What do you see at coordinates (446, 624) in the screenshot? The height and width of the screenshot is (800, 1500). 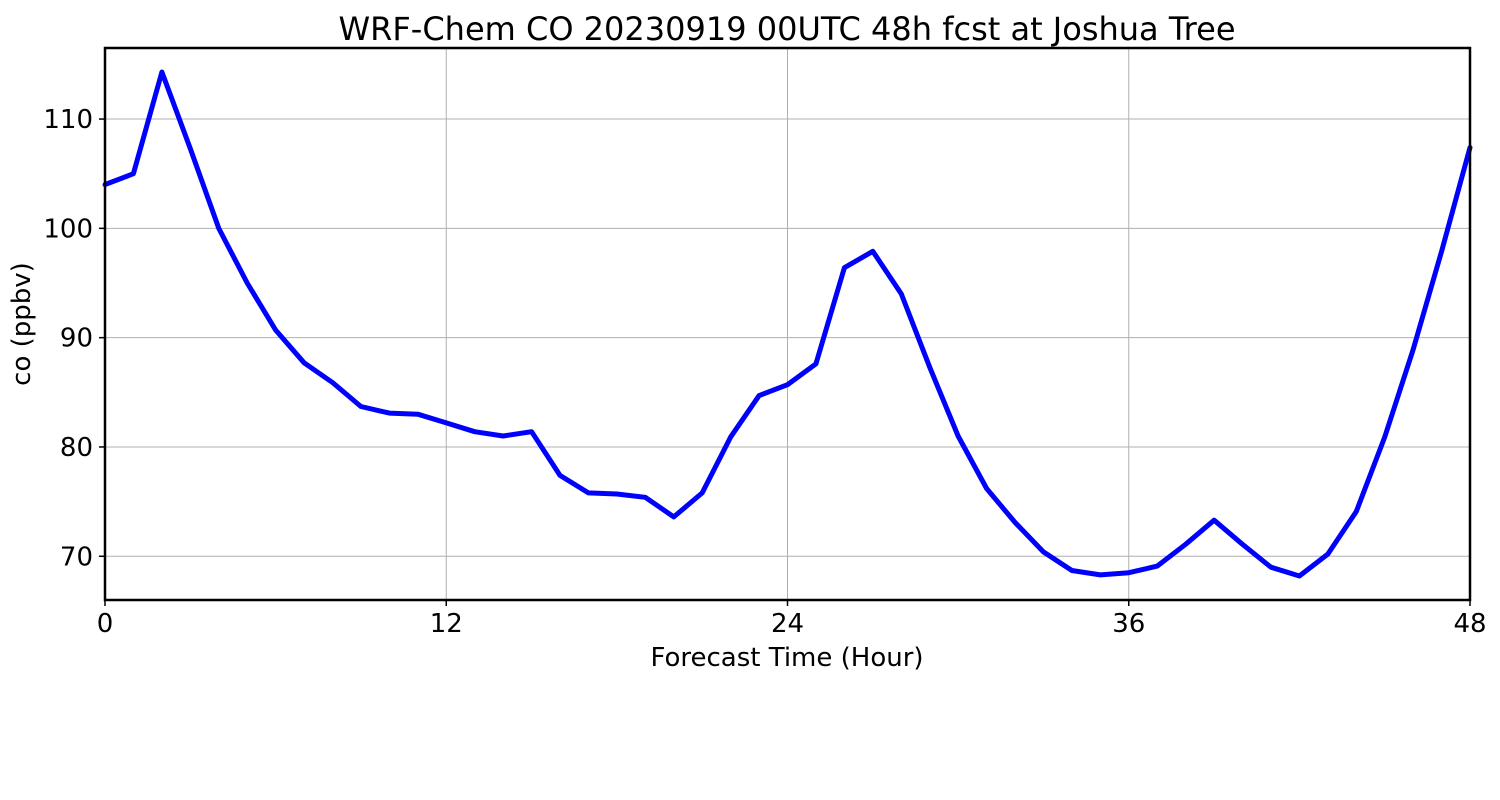 I see `x-tick-label: 12` at bounding box center [446, 624].